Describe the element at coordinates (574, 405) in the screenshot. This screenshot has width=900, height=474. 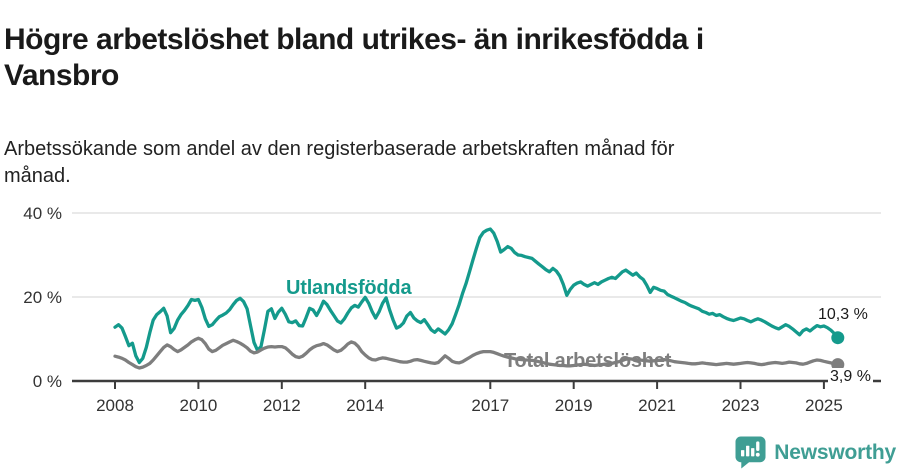
I see `x-tick-label-2019: 2019` at that location.